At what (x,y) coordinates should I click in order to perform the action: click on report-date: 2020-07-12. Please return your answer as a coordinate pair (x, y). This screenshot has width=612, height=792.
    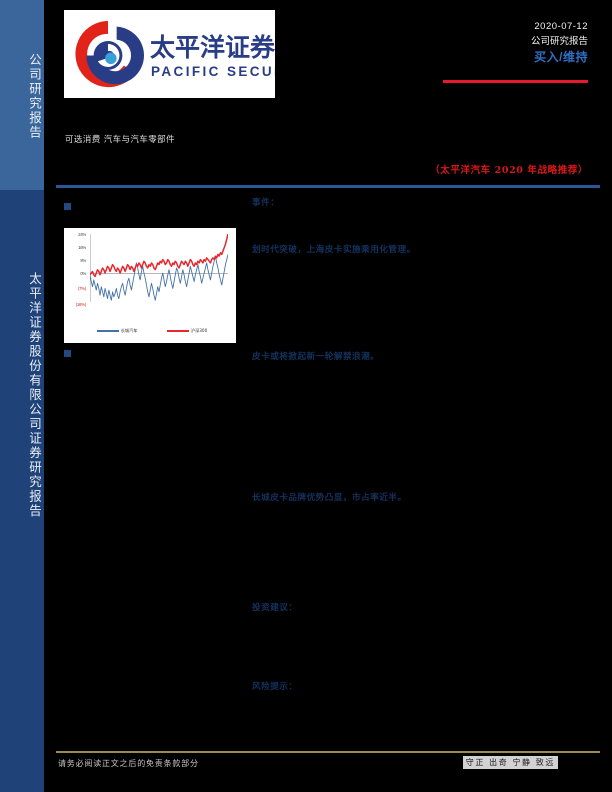
    Looking at the image, I should click on (561, 26).